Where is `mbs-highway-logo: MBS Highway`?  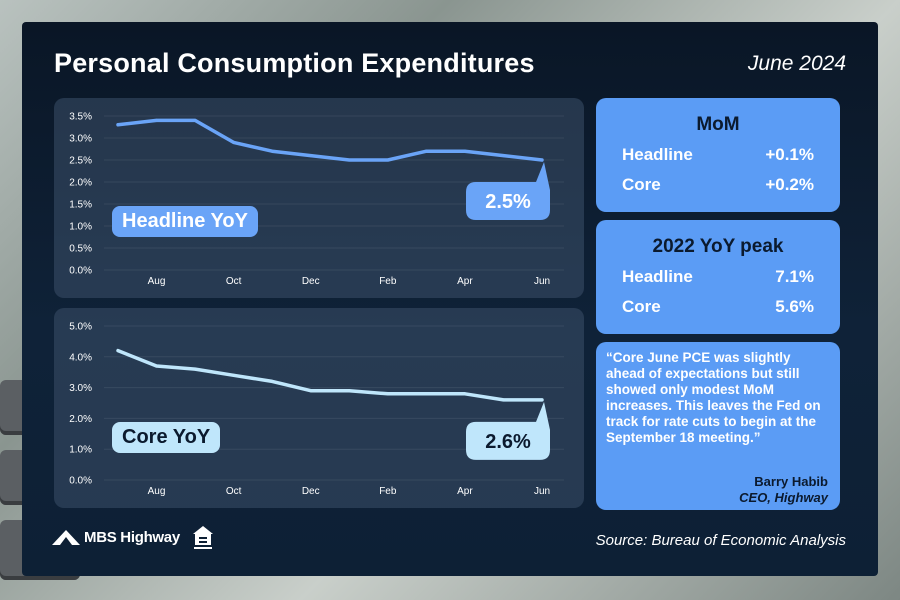
mbs-highway-logo: MBS Highway is located at coordinates (116, 537).